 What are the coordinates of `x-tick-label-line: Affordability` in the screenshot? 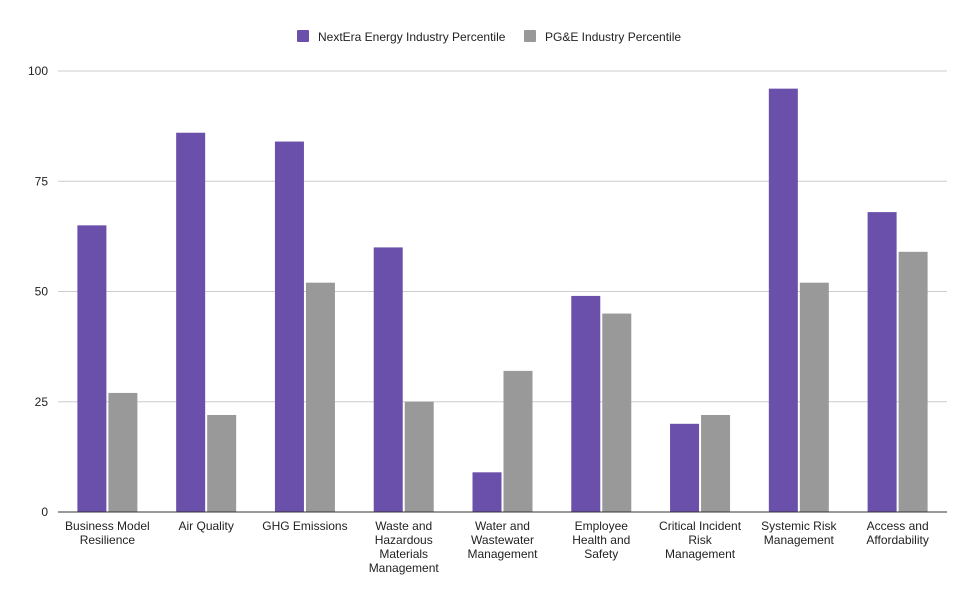 It's located at (897, 540).